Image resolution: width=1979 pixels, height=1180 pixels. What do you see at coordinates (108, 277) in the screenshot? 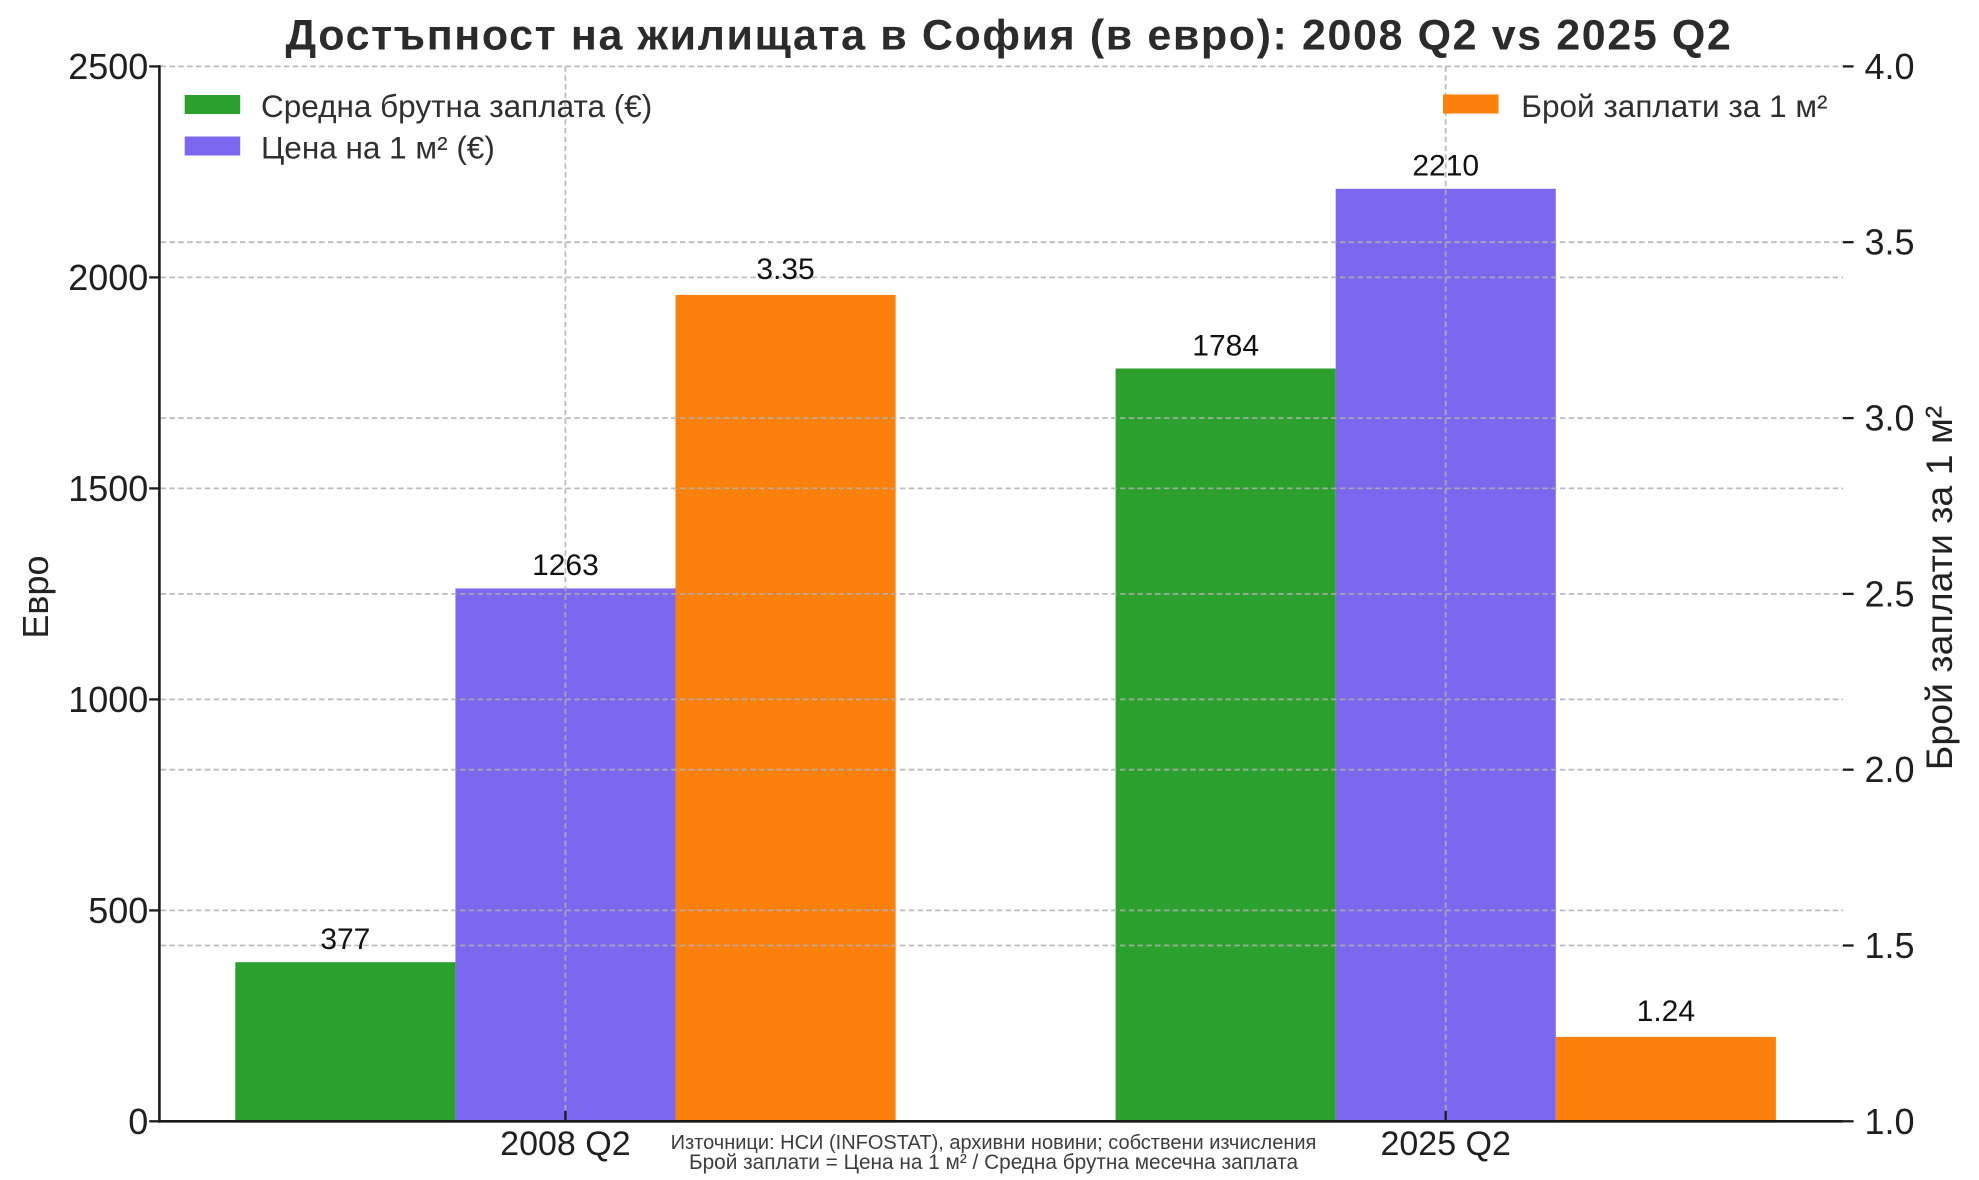
I see `svg-text: 2000` at bounding box center [108, 277].